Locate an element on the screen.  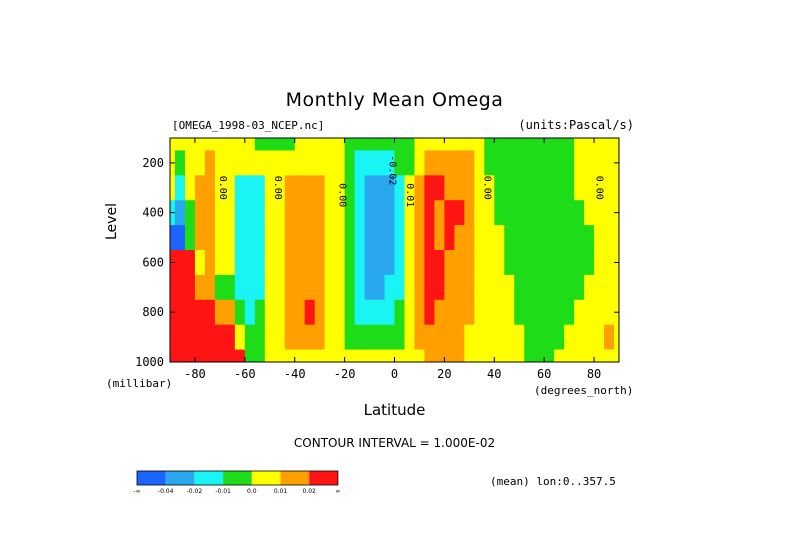
y-tick-label: 1000 is located at coordinates (149, 362).